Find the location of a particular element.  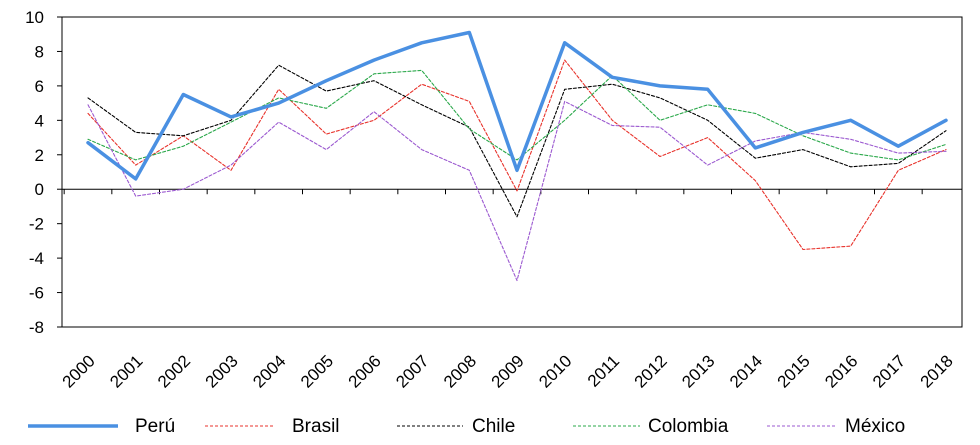

x-tick-label: 2009 is located at coordinates (508, 371).